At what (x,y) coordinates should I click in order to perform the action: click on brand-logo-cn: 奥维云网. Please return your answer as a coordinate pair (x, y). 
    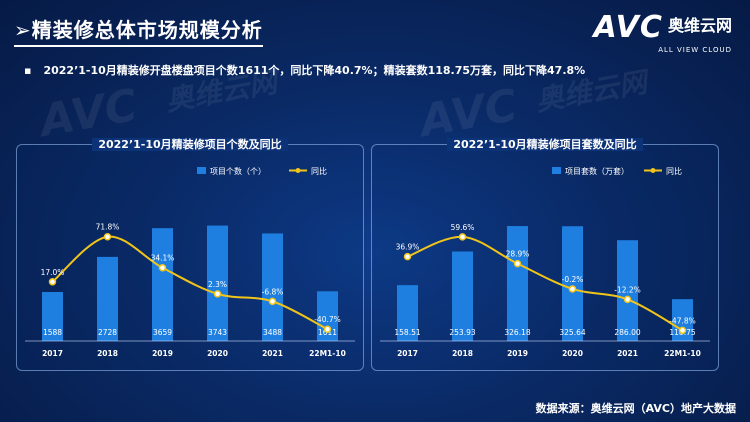
    Looking at the image, I should click on (699, 25).